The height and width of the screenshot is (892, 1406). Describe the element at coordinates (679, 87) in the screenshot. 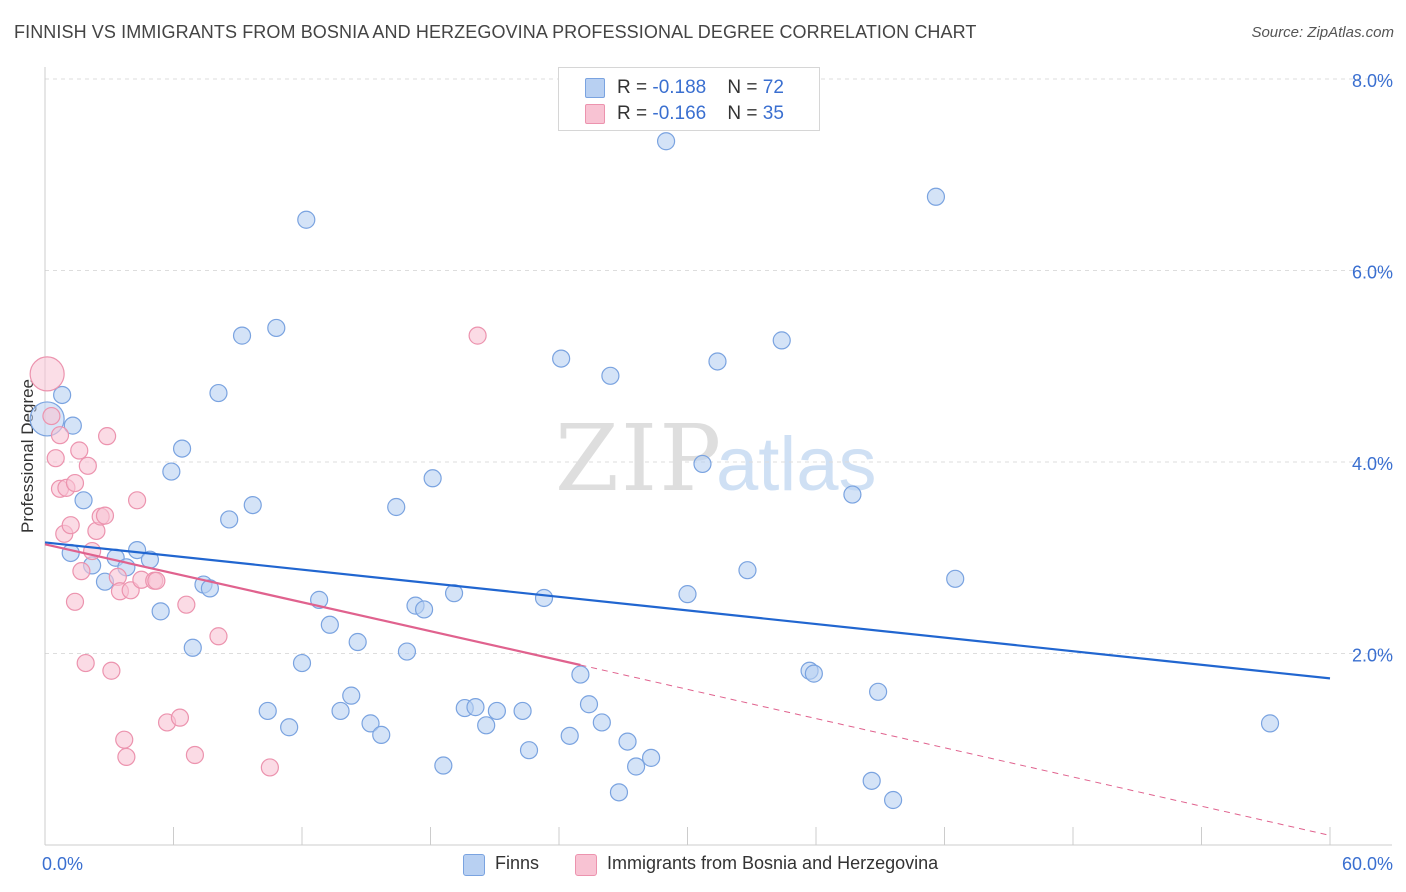

I see `legend-r-value: -0.188` at that location.